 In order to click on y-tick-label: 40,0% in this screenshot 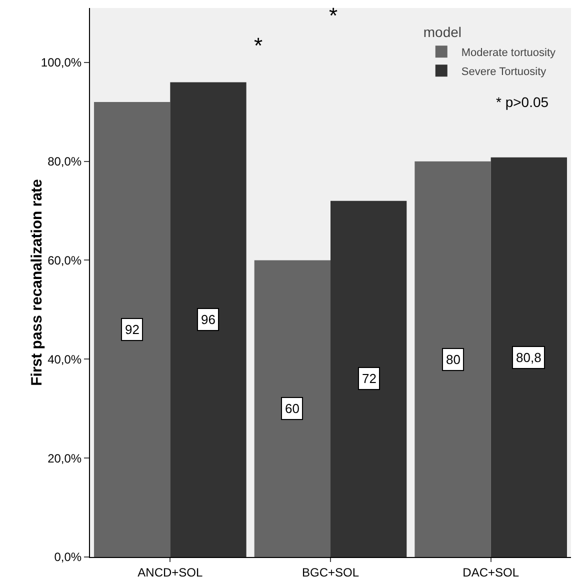, I will do `click(65, 359)`.